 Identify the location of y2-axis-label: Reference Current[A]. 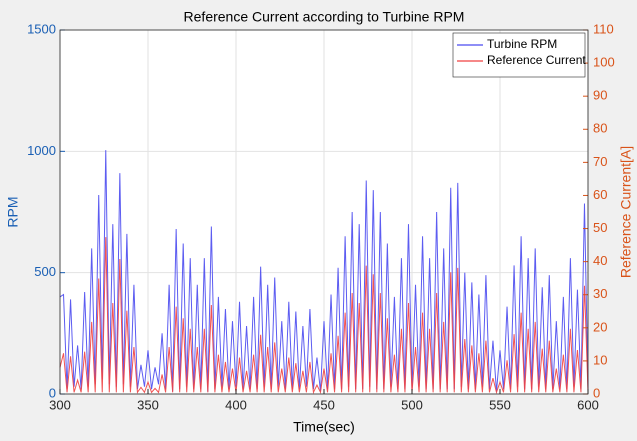
(626, 212).